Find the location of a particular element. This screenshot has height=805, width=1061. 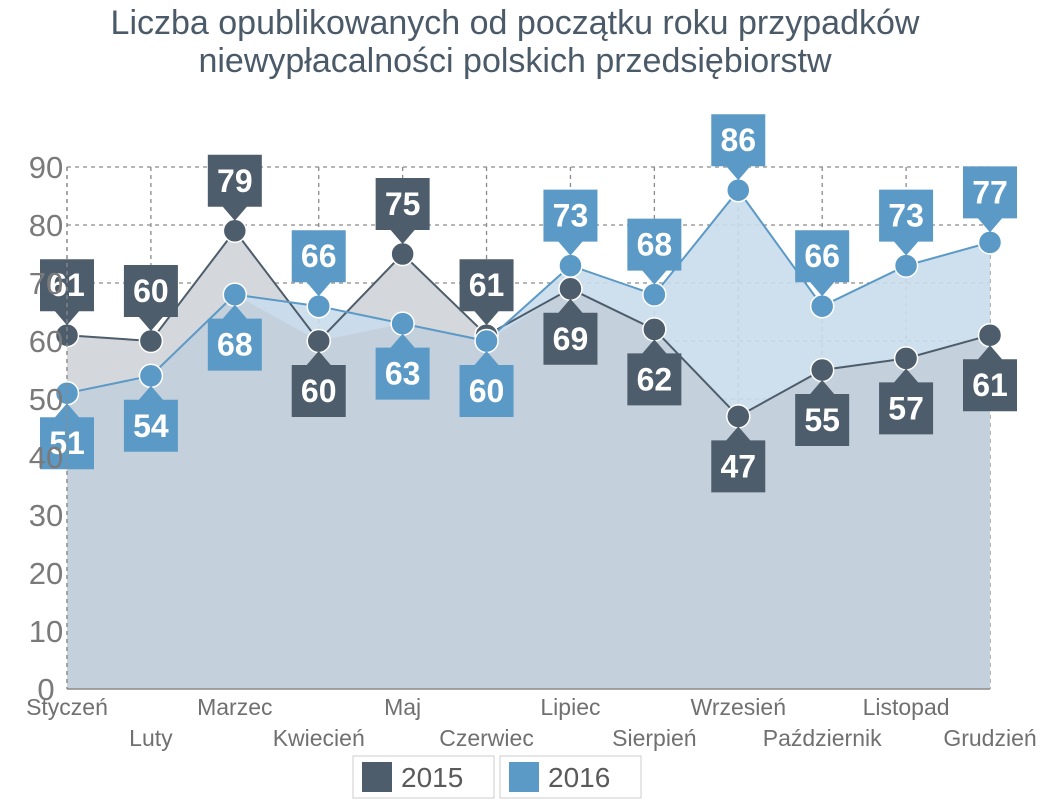

data-label-text: 77 is located at coordinates (990, 192).